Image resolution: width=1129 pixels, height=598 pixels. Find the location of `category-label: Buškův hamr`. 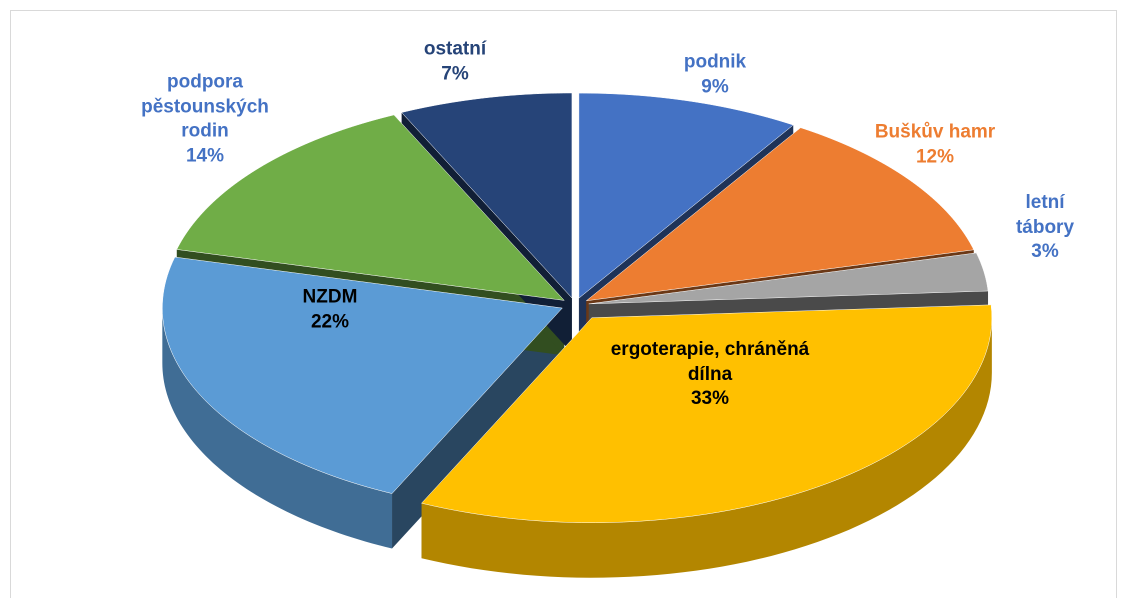

category-label: Buškův hamr is located at coordinates (935, 132).